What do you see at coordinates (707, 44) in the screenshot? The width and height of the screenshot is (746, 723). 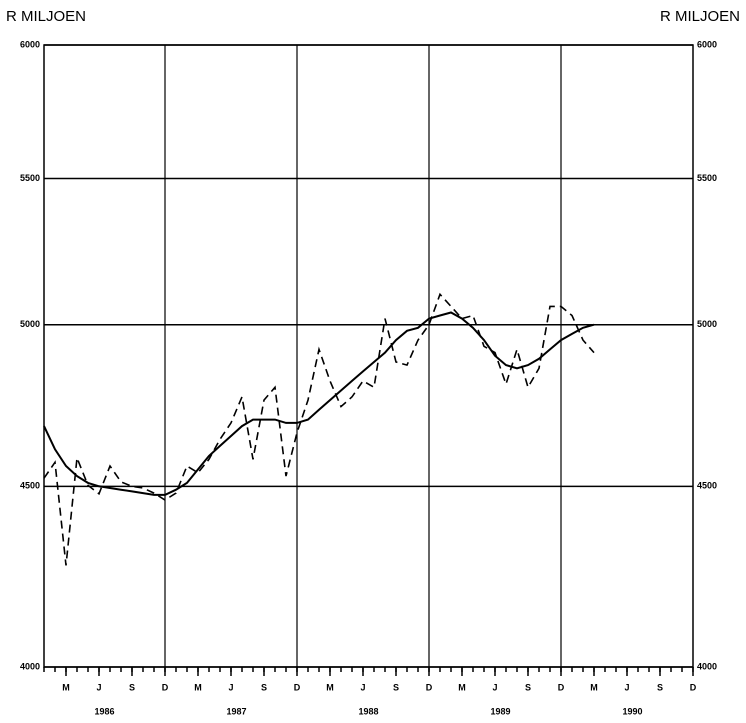 I see `y2-tick-label: 6000` at bounding box center [707, 44].